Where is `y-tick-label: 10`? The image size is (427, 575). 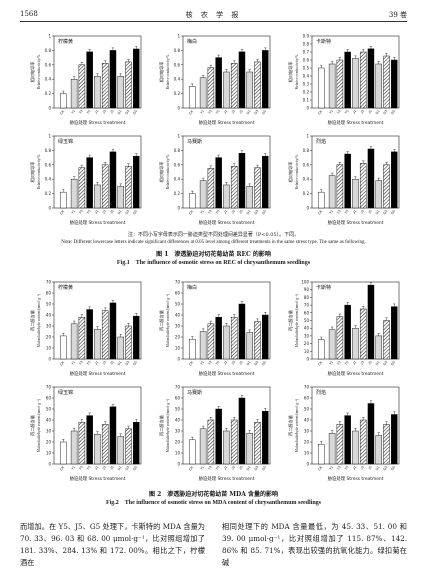 y-tick-label: 10 is located at coordinates (307, 453).